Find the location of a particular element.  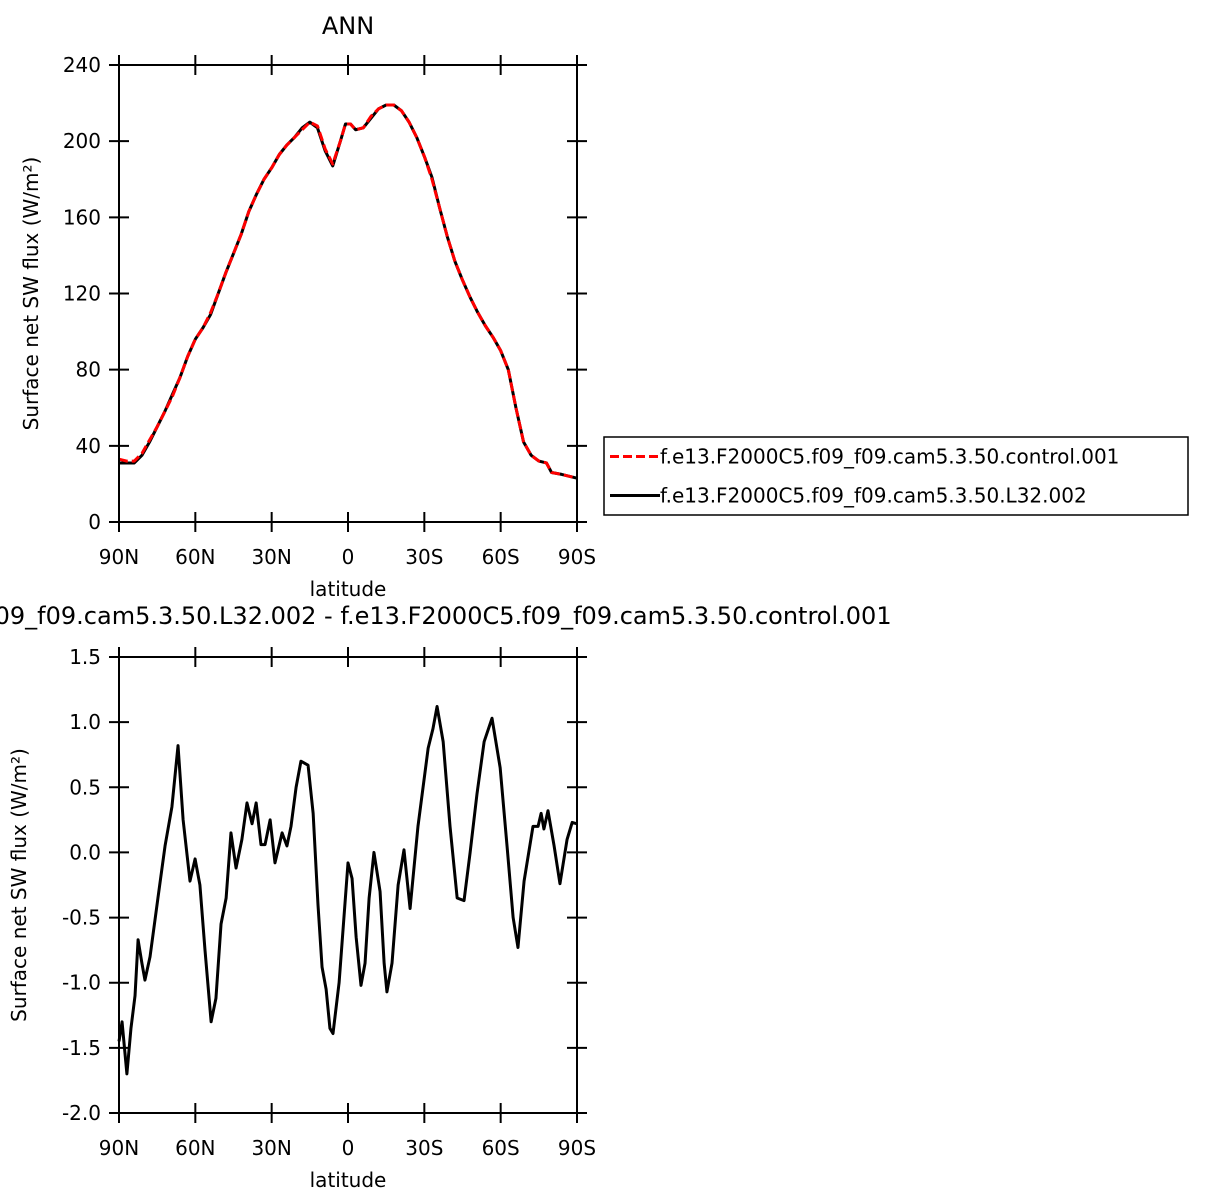

legend-box is located at coordinates (896, 476).